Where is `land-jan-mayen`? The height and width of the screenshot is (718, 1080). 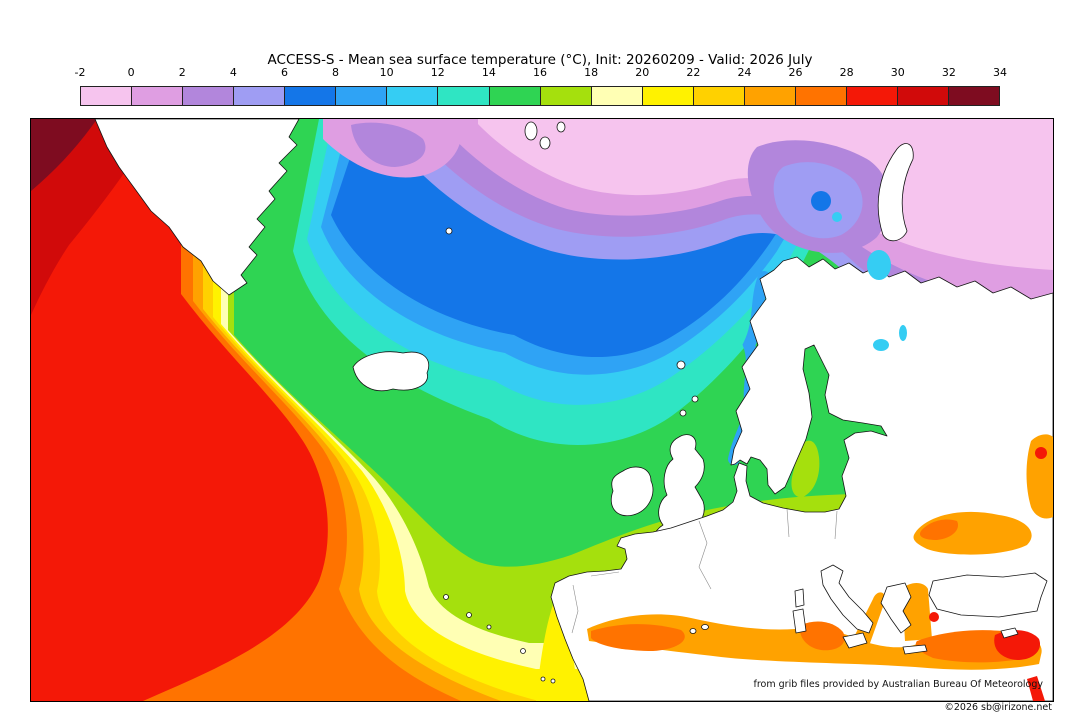 land-jan-mayen is located at coordinates (449, 231).